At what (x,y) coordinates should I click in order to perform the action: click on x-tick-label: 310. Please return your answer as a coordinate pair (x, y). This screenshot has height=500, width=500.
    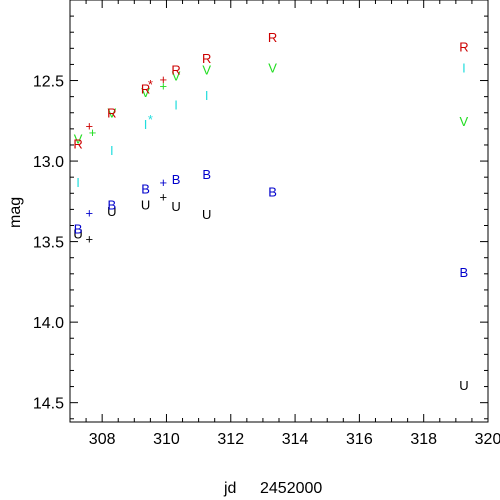
    Looking at the image, I should click on (166, 439).